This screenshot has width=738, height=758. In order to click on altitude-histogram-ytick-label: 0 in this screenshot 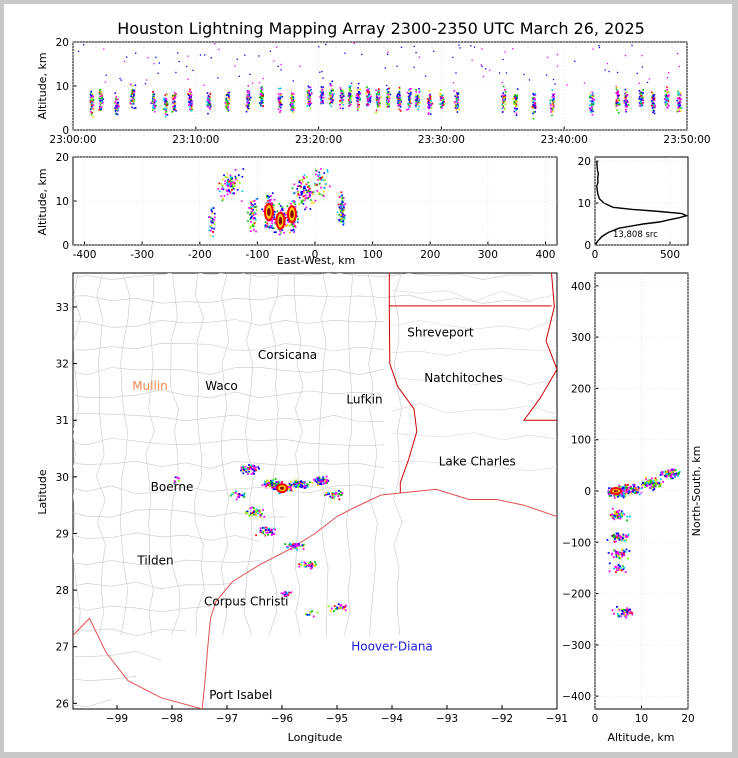, I will do `click(587, 246)`.